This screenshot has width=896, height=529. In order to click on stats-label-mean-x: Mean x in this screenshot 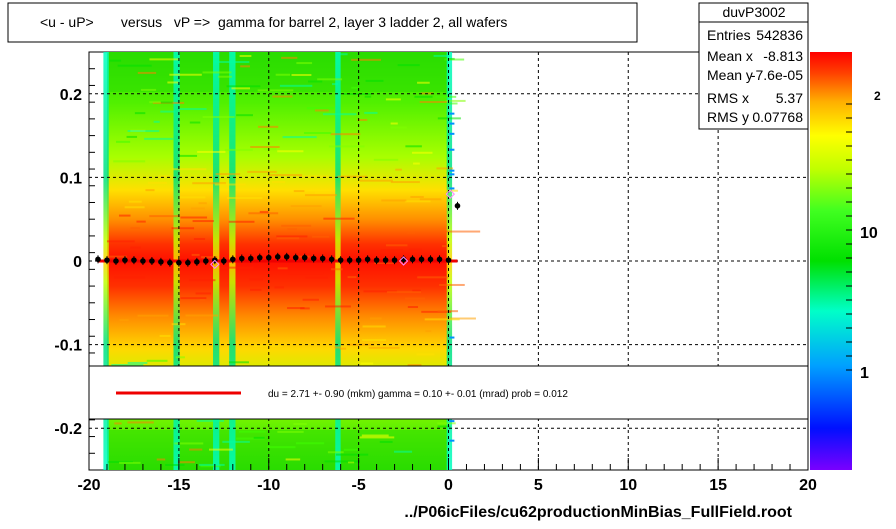, I will do `click(730, 56)`.